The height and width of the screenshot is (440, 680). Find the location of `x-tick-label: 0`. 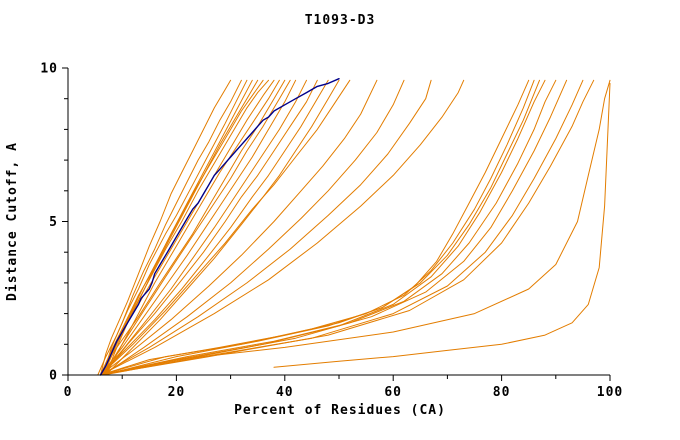

x-tick-label: 0 is located at coordinates (68, 392).